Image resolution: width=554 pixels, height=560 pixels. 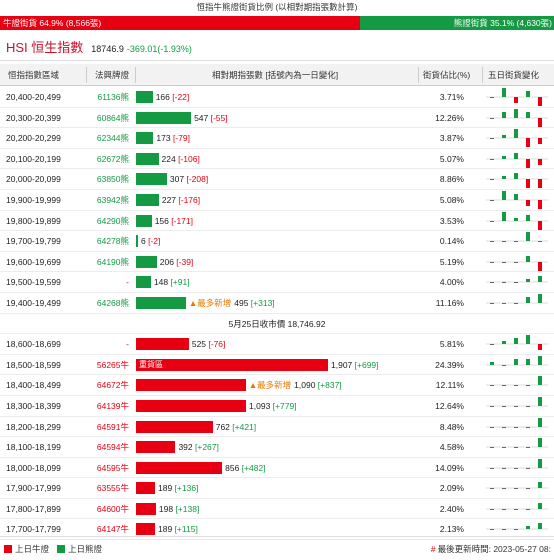 I want to click on table-row: 19,400-19,499 64268熊 ▲最多新增 495 [+313] 11.16%, so click(x=277, y=303).